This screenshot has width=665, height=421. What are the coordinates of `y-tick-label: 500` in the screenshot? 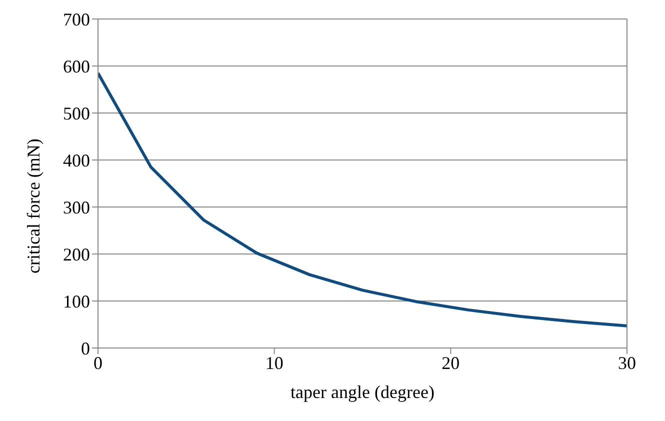 It's located at (76, 113).